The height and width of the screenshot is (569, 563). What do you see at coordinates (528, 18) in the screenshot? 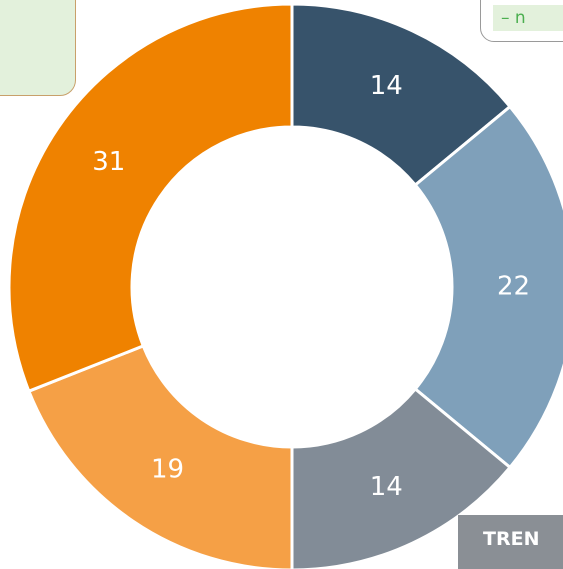
I see `panel-text: – n` at bounding box center [528, 18].